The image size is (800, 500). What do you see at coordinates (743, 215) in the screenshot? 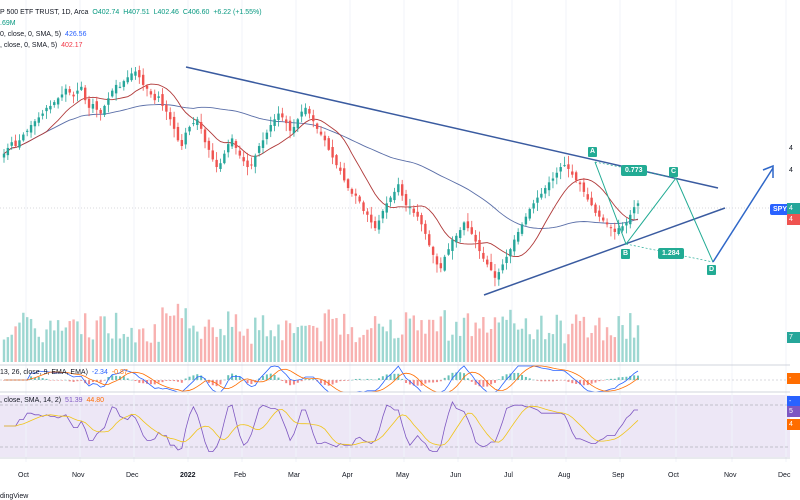
I see `projected-path` at bounding box center [743, 215].